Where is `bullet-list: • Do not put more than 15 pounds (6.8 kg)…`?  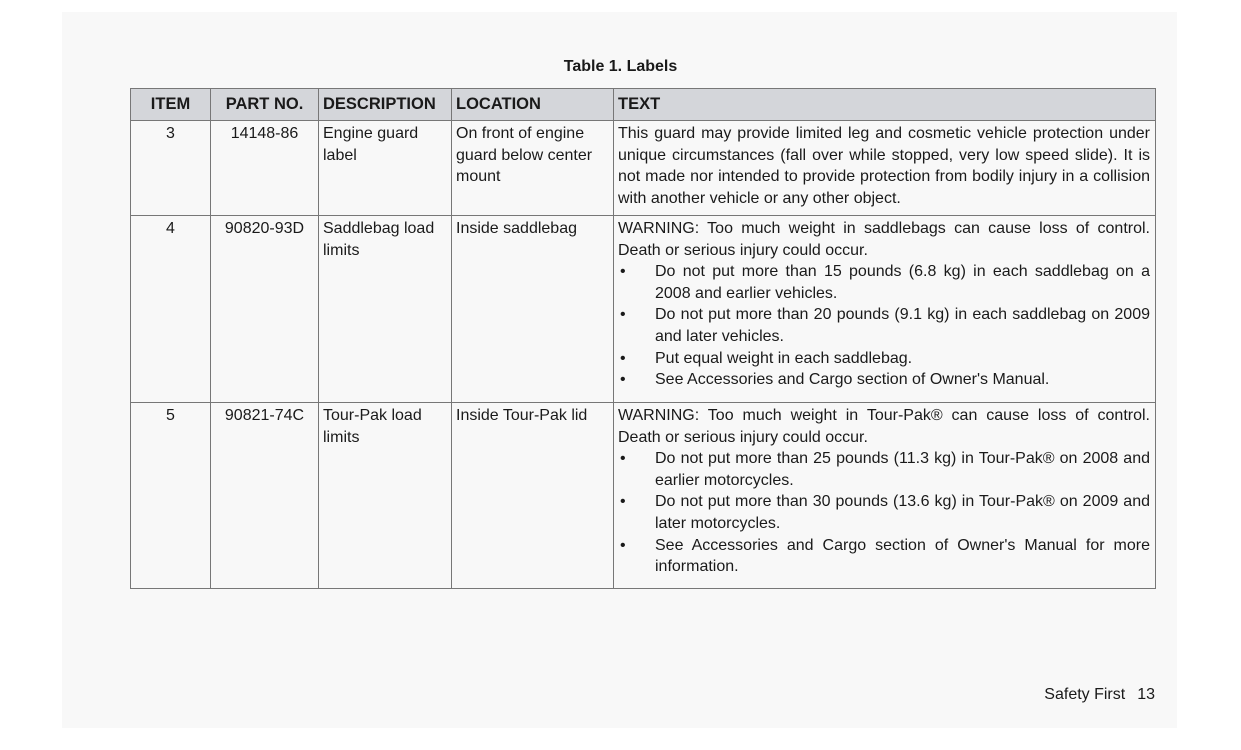 bullet-list: • Do not put more than 15 pounds (6.8 kg)… is located at coordinates (884, 326).